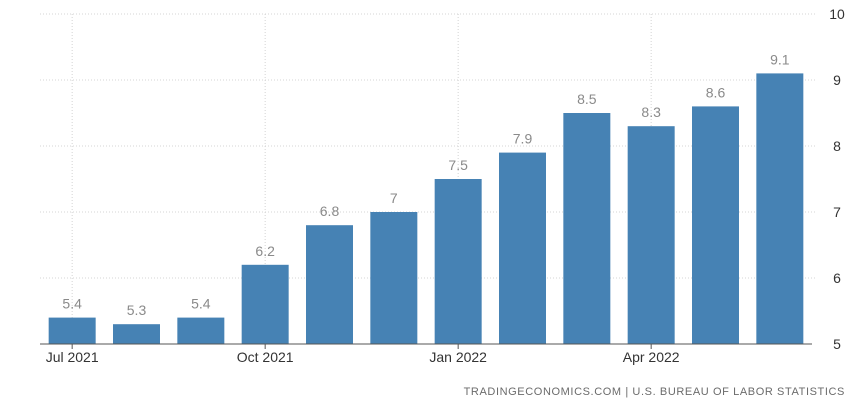 The height and width of the screenshot is (412, 859). What do you see at coordinates (330, 211) in the screenshot?
I see `data-label: 6.8` at bounding box center [330, 211].